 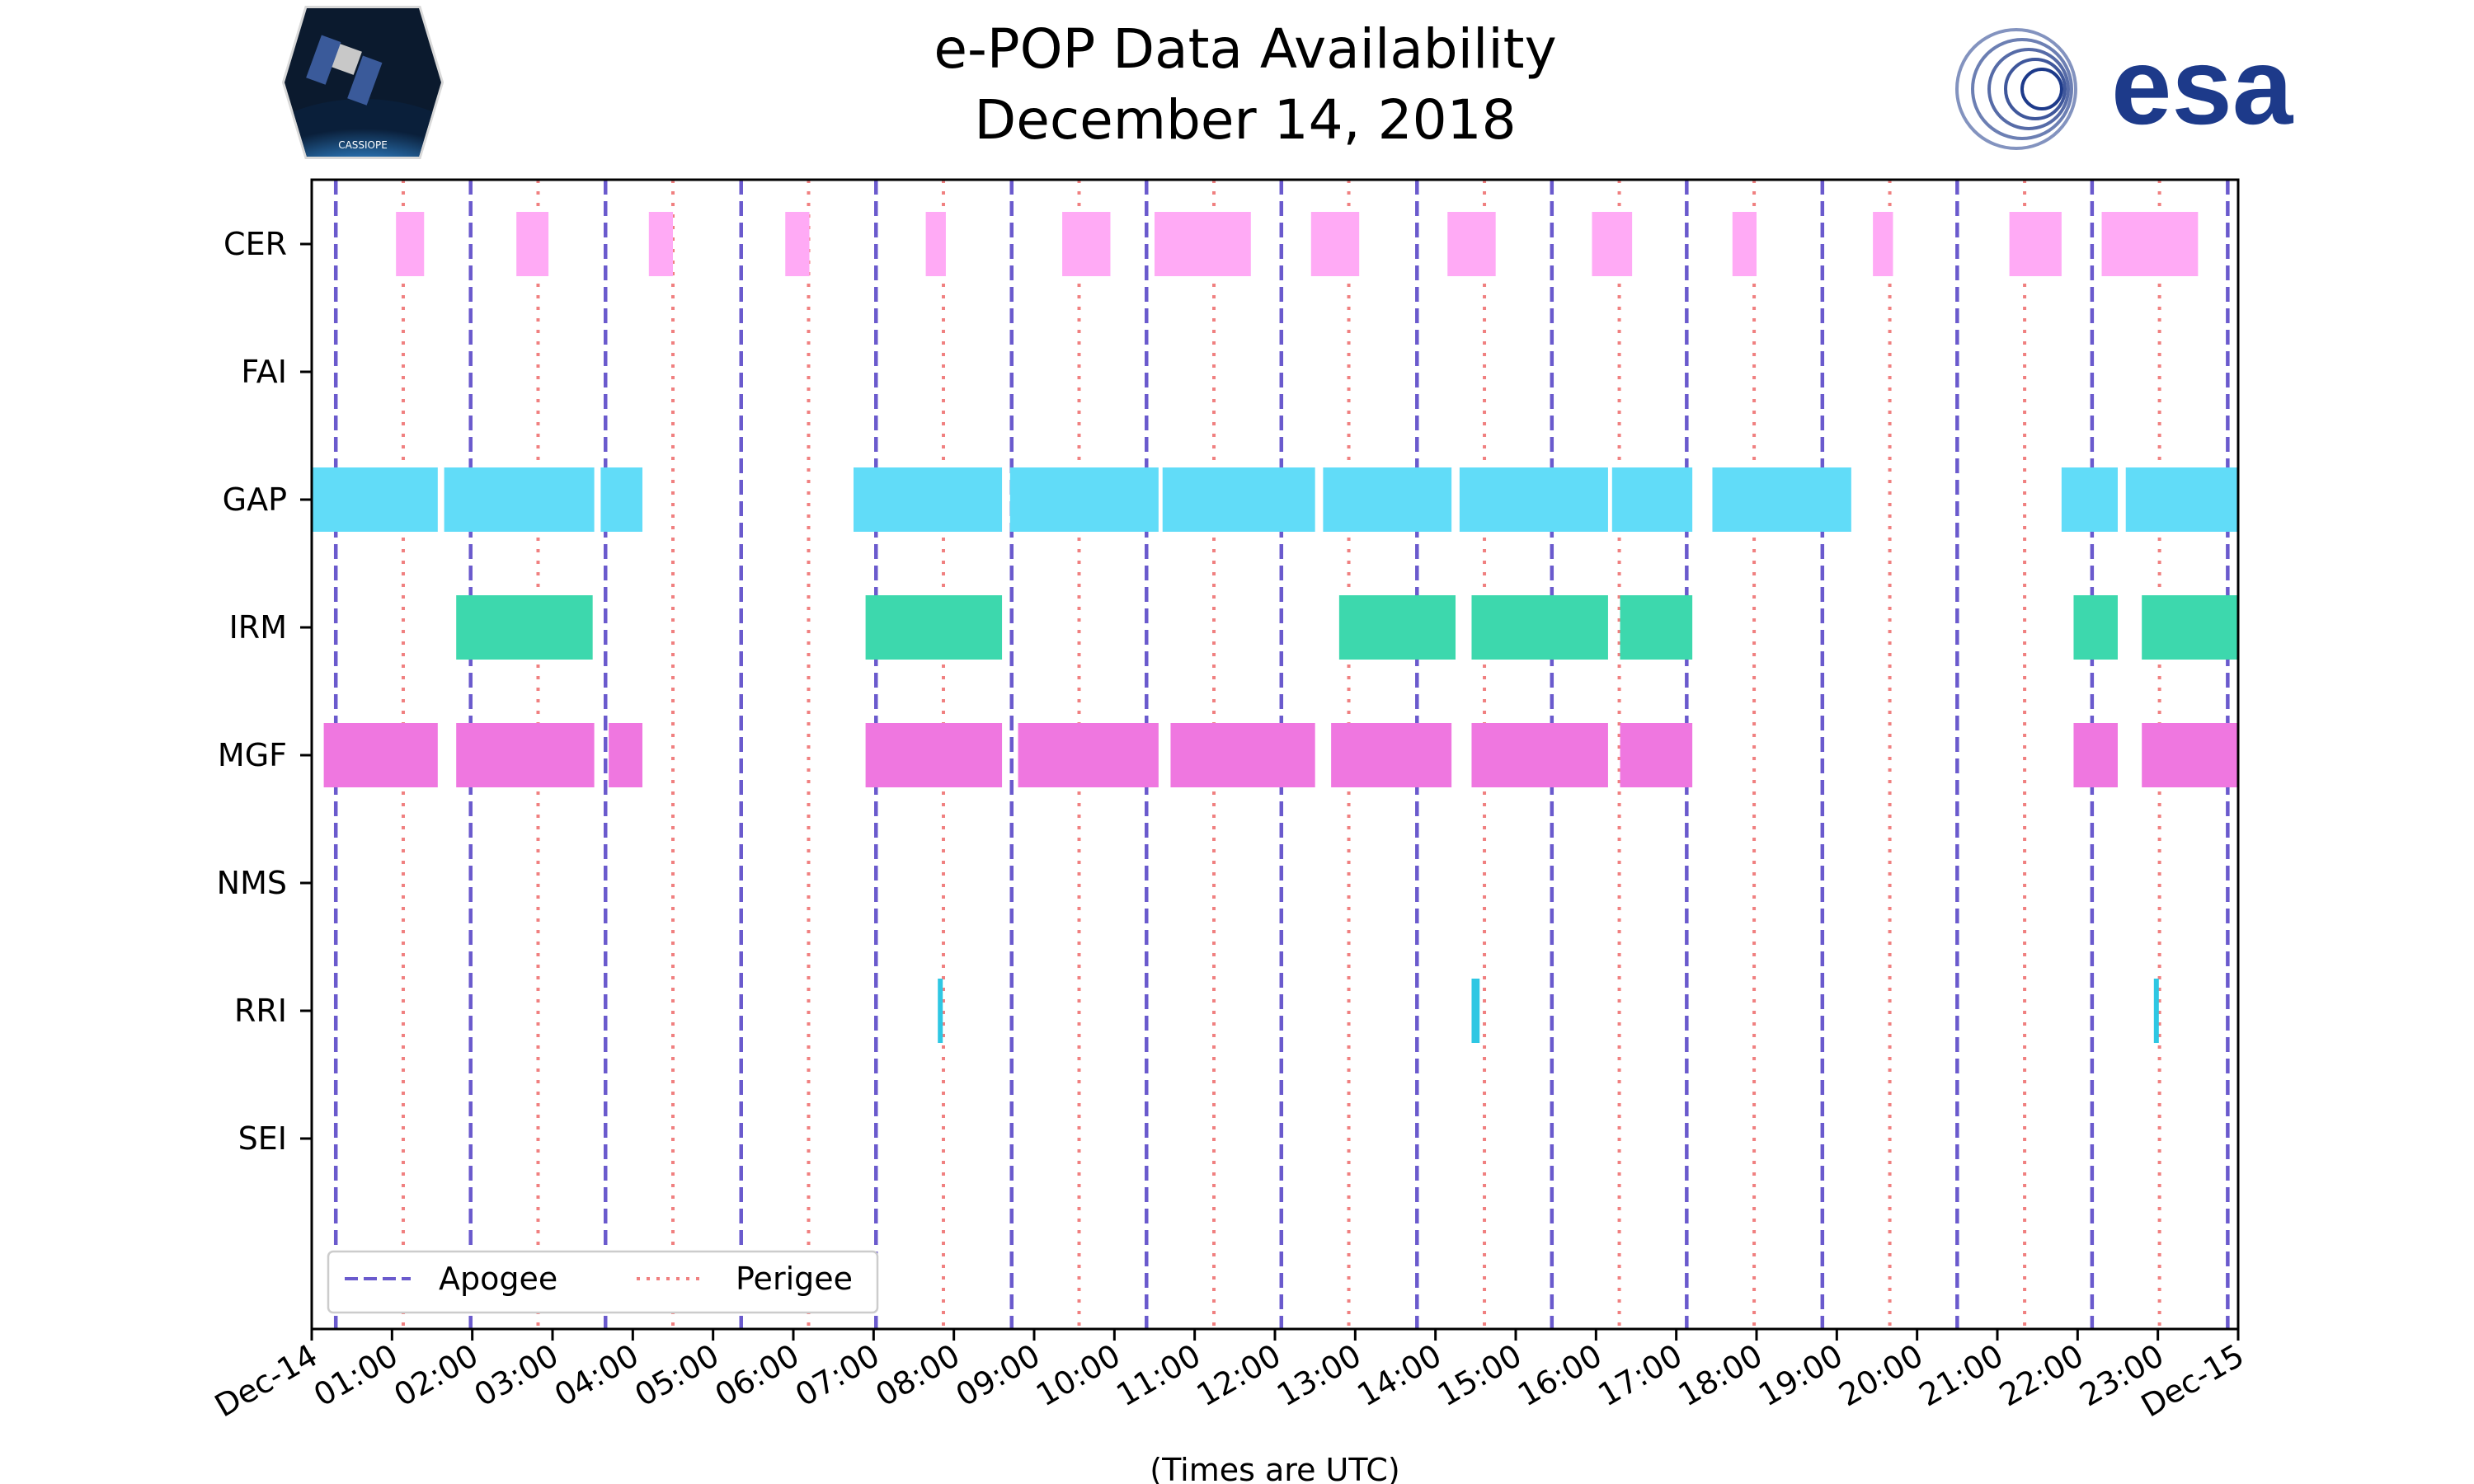 I want to click on x-tick-label-22: 22:00, so click(x=2041, y=1375).